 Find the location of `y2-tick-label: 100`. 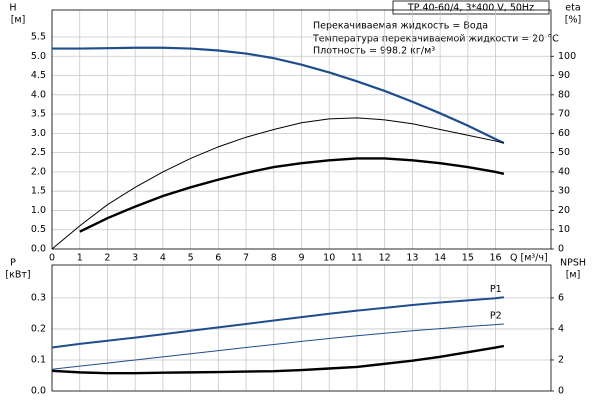

y2-tick-label: 100 is located at coordinates (567, 56).